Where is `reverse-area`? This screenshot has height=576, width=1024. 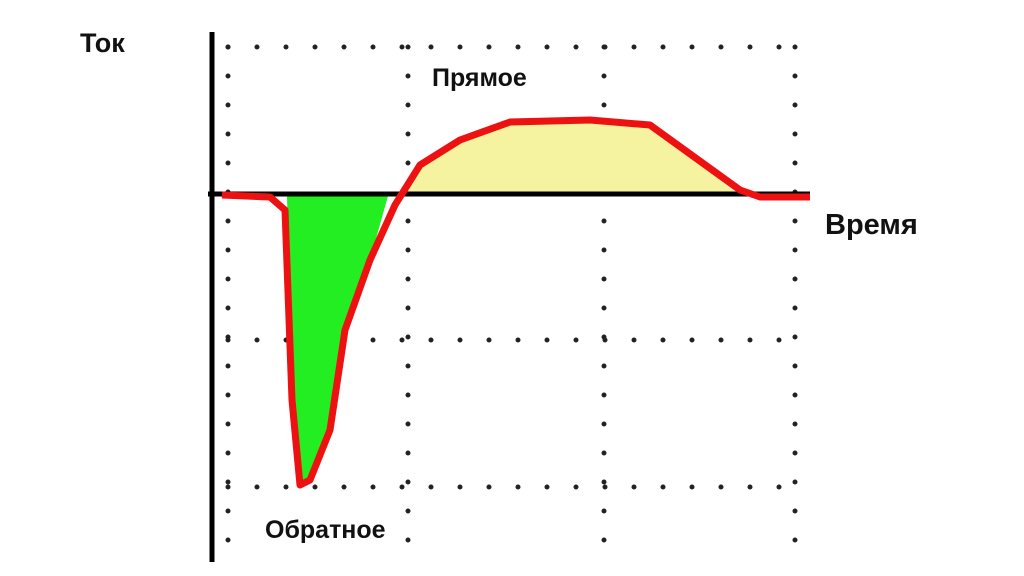 reverse-area is located at coordinates (337, 339).